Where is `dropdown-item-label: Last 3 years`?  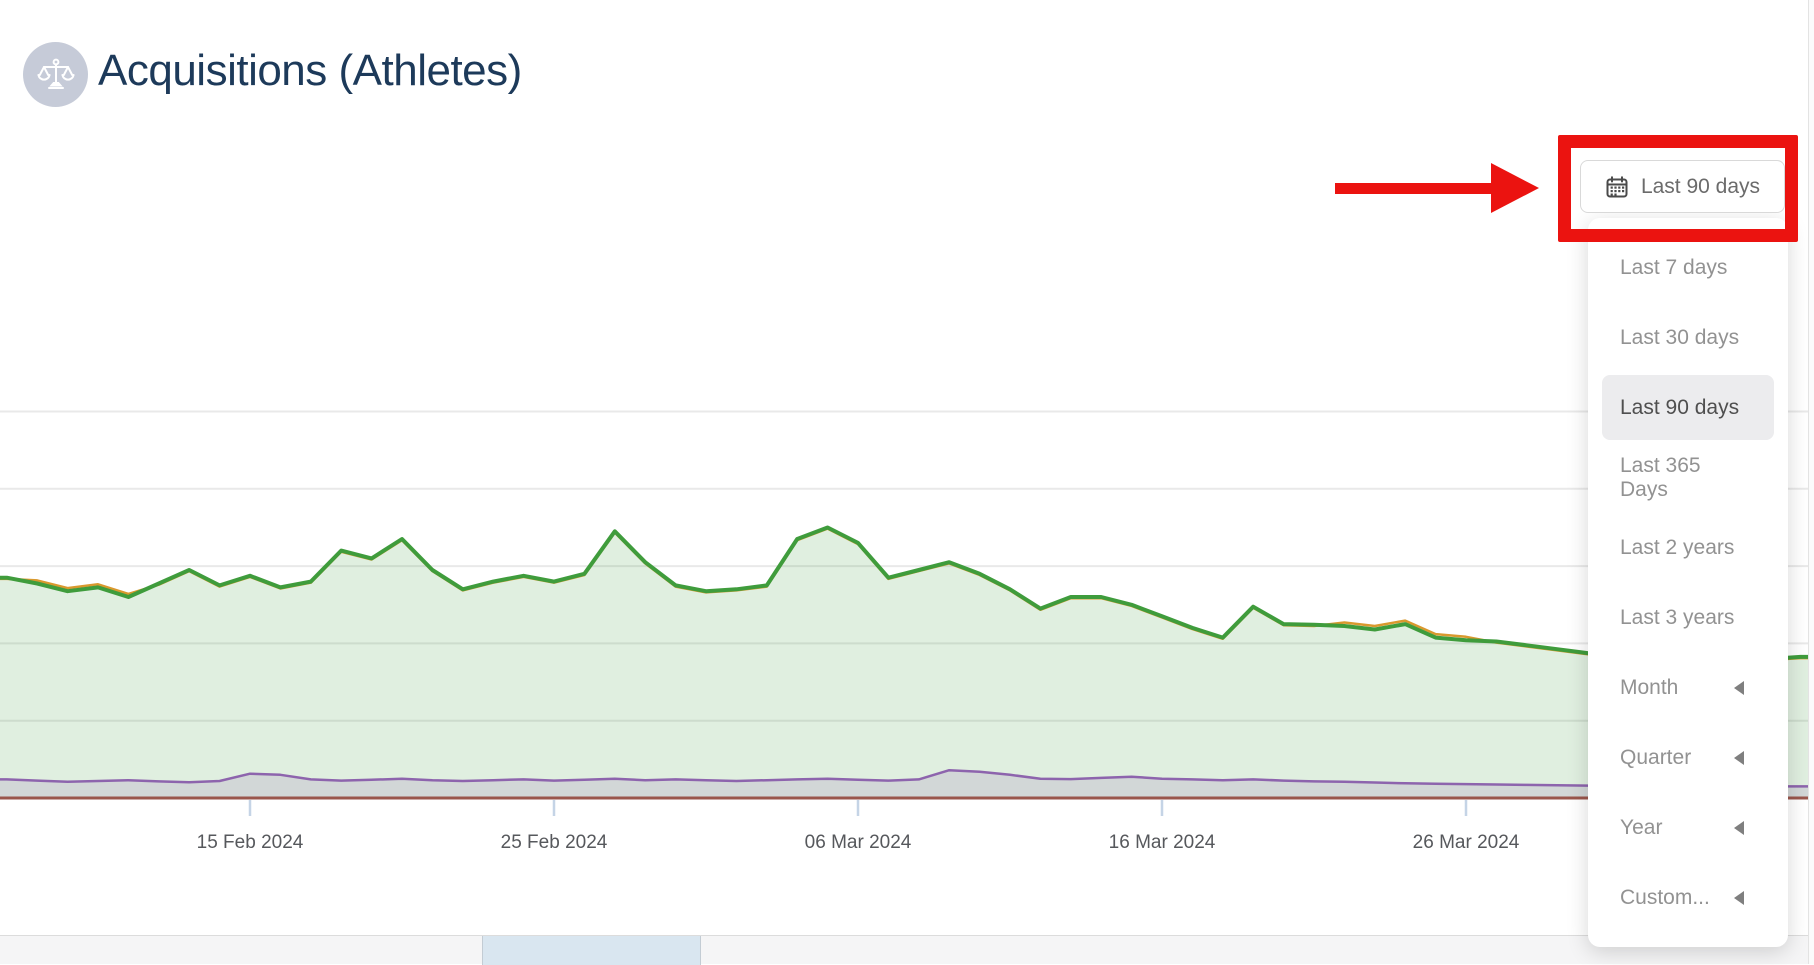 dropdown-item-label: Last 3 years is located at coordinates (1677, 617).